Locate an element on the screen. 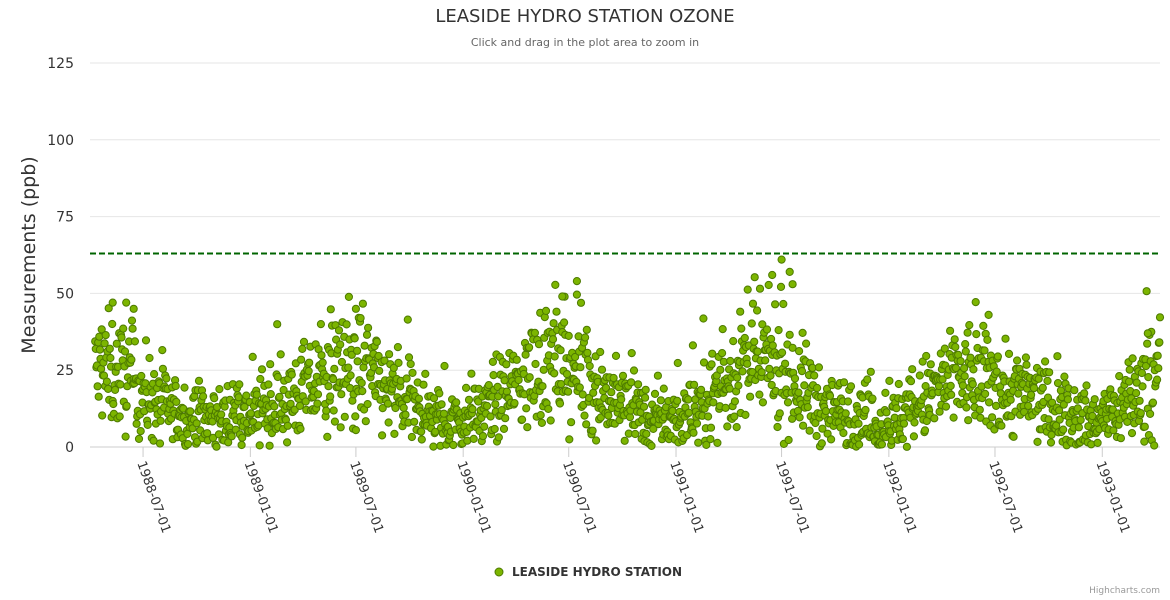  x-tick-label: 1991-01-01 is located at coordinates (686, 497).